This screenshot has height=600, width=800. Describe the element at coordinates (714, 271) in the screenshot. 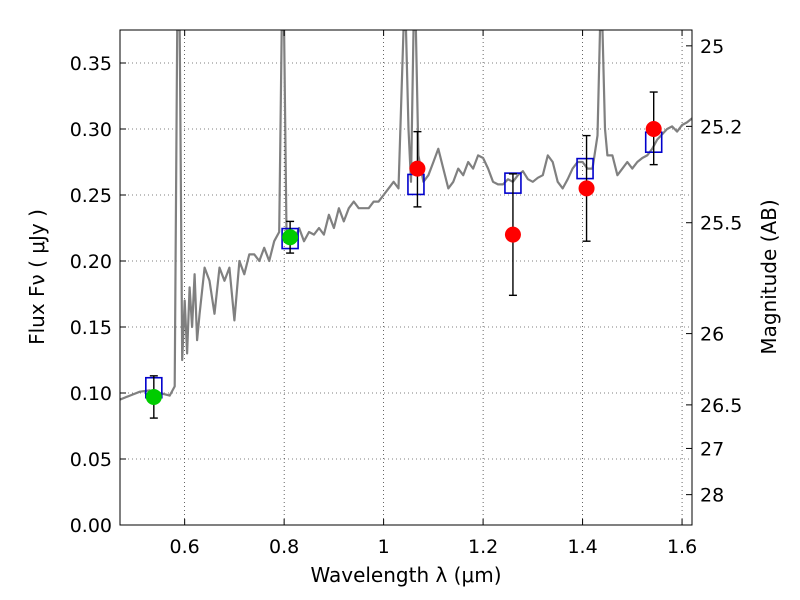

I see `magnitude-axis-ticks: 25 25.2 25.5 26 26.5 27 28` at that location.